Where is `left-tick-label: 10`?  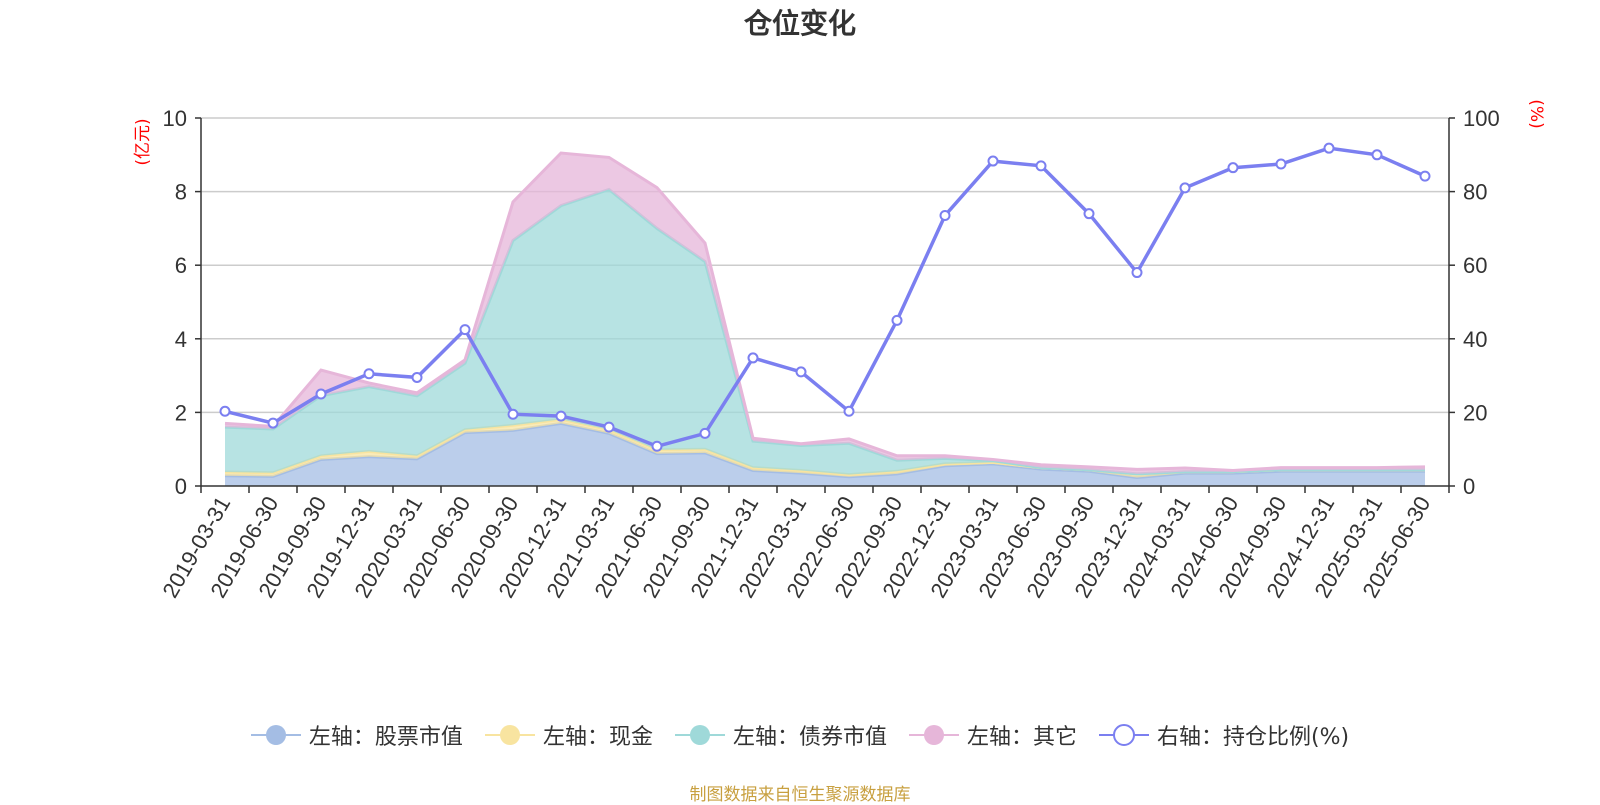 left-tick-label: 10 is located at coordinates (175, 118).